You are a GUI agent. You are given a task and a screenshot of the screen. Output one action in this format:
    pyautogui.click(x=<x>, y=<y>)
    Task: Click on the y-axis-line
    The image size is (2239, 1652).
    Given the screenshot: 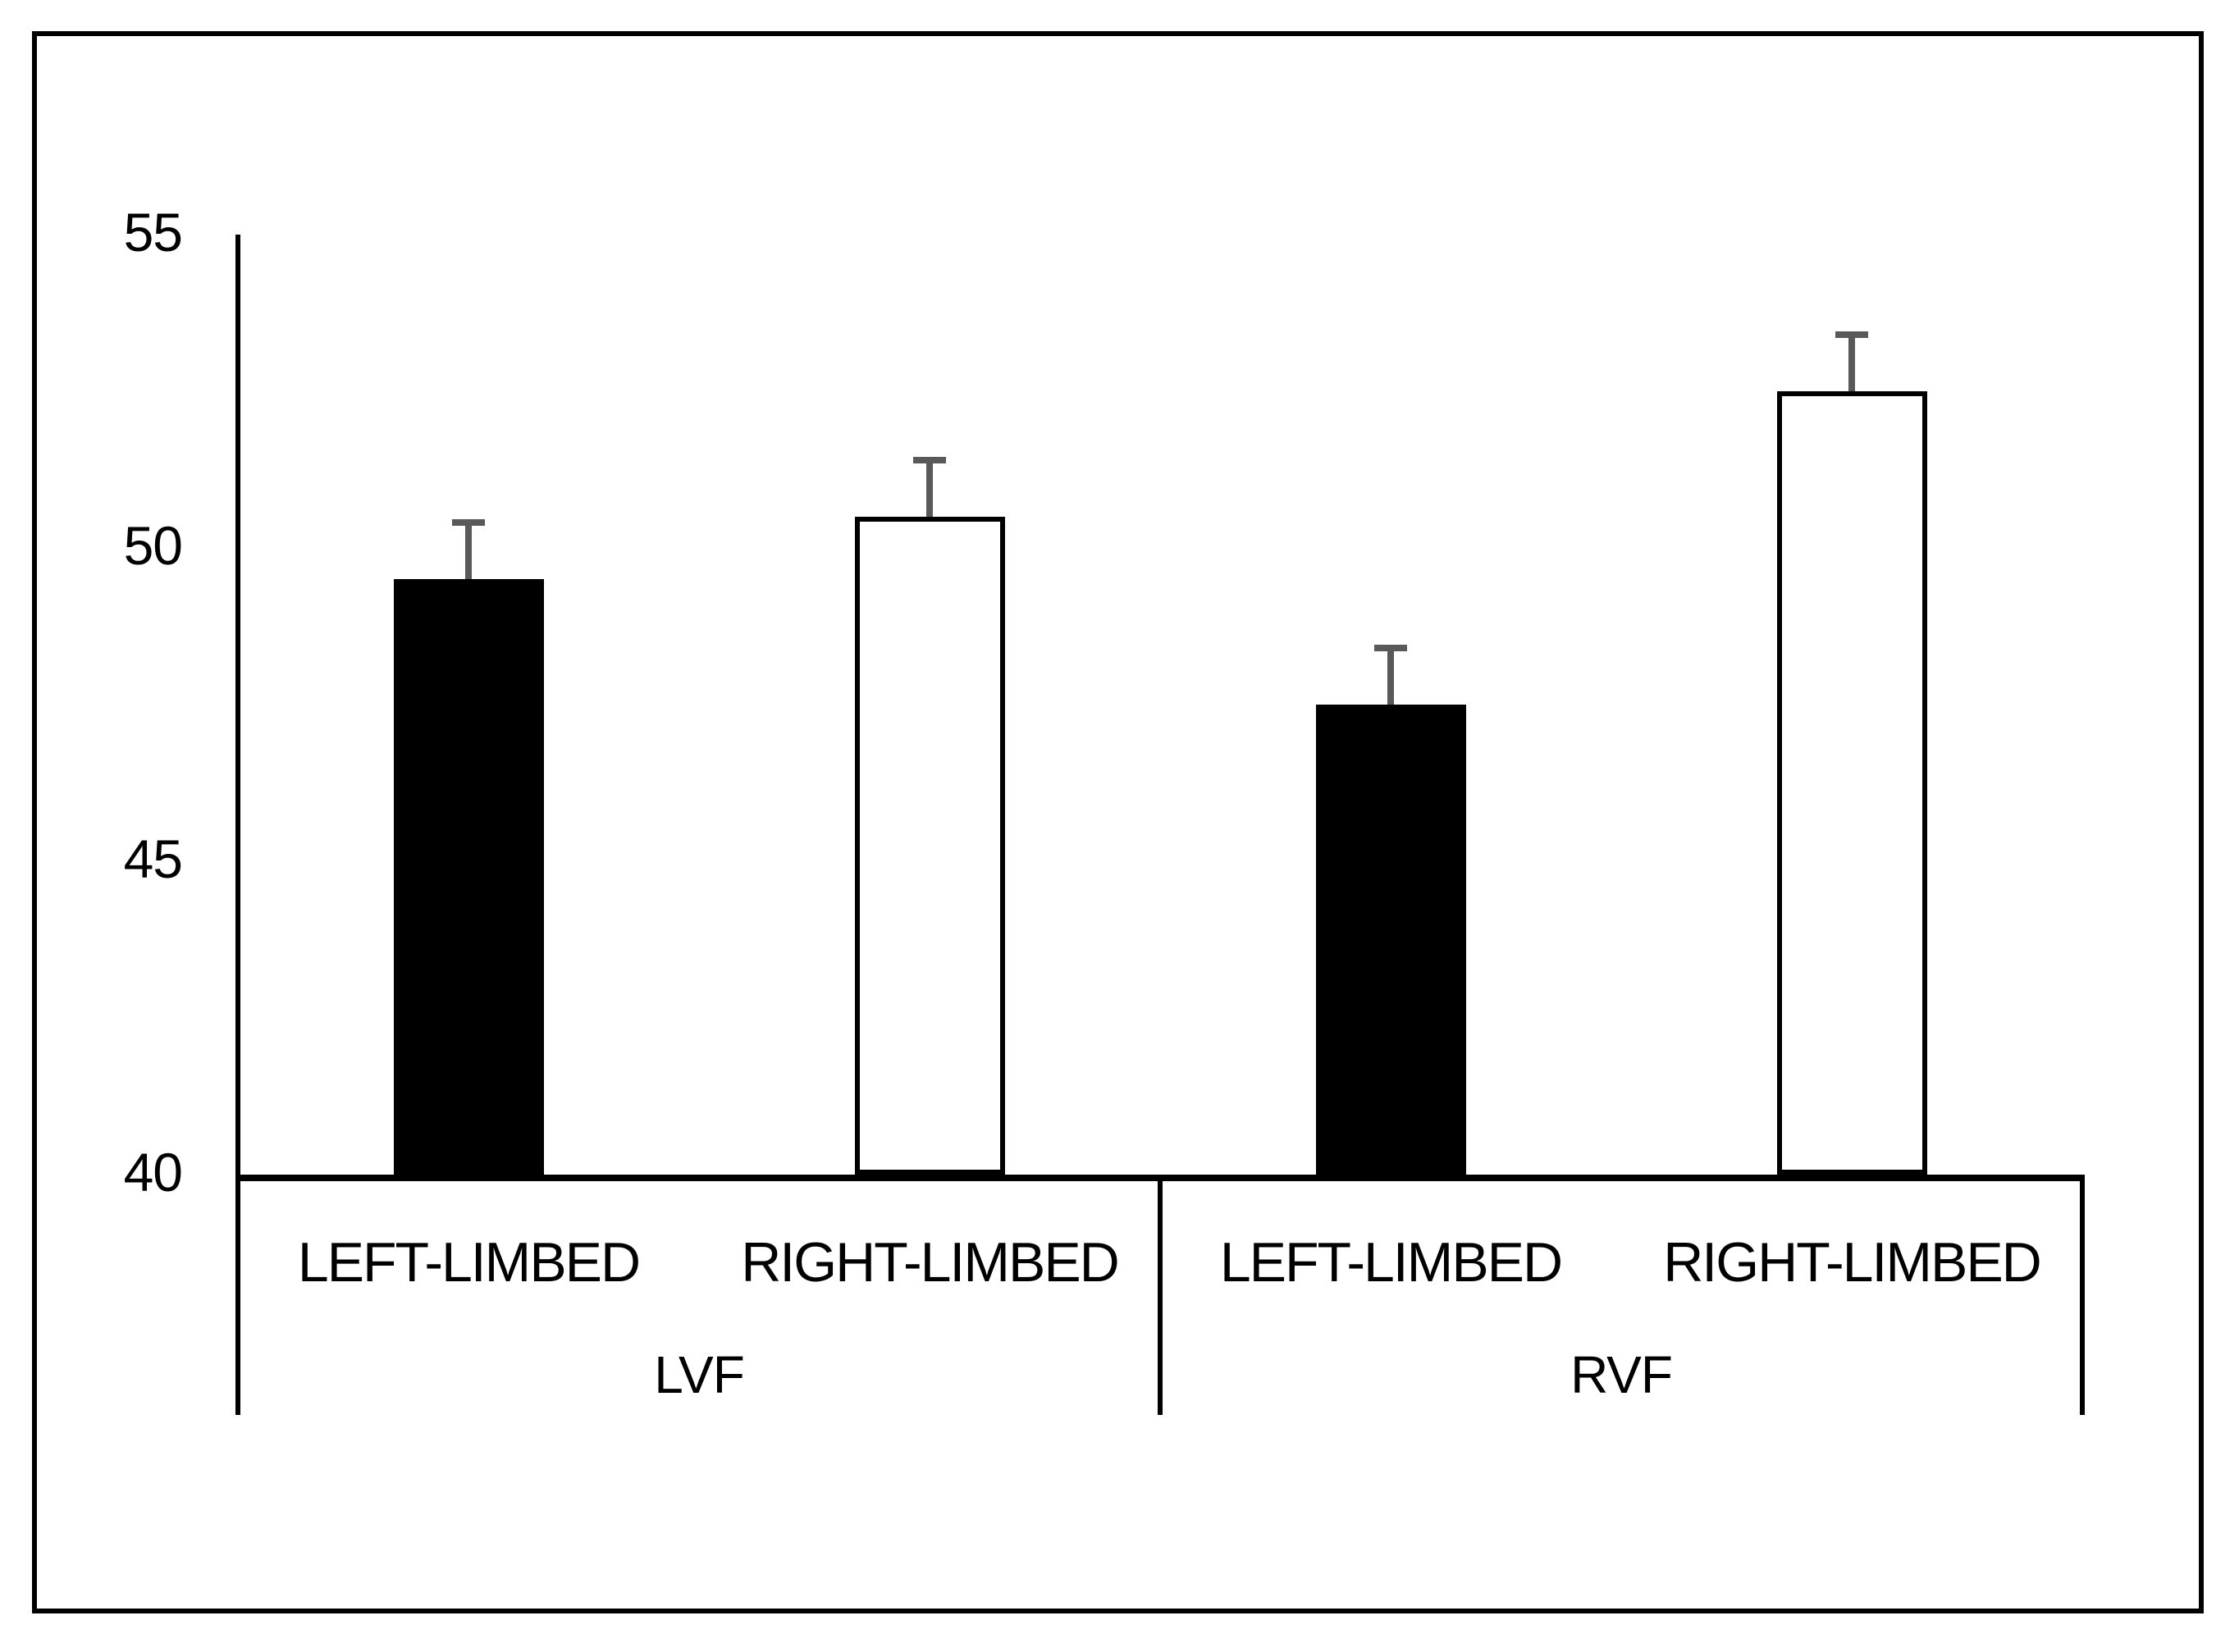 What is the action you would take?
    pyautogui.click(x=237, y=825)
    